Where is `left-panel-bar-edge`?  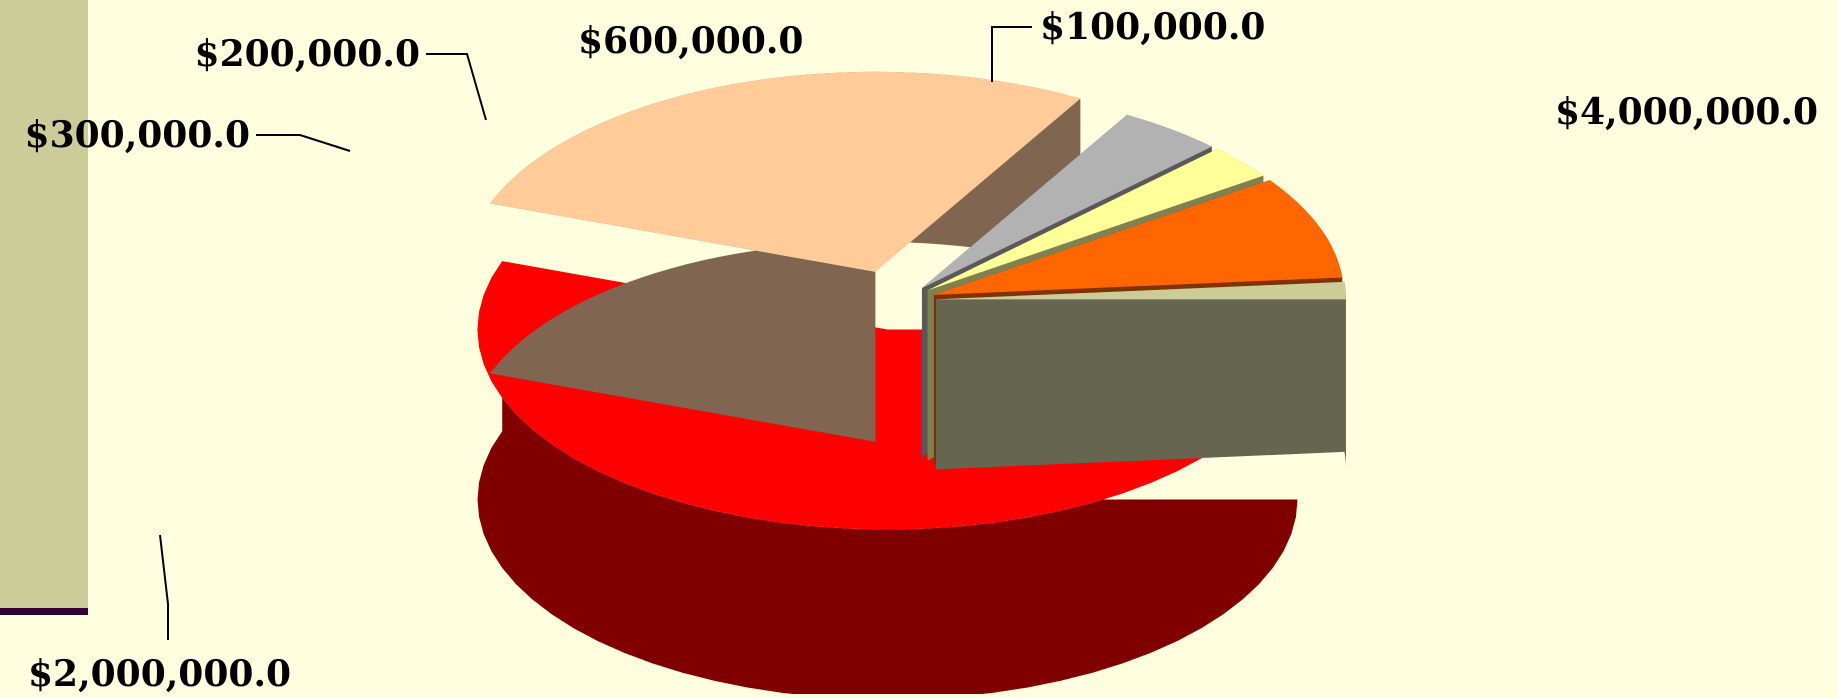
left-panel-bar-edge is located at coordinates (44, 611).